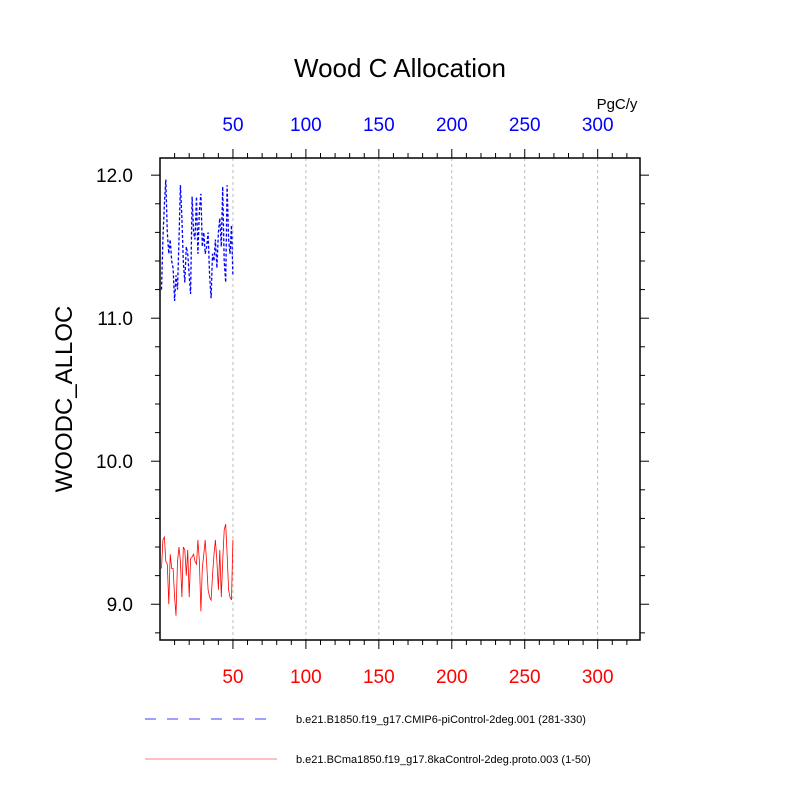 The image size is (800, 800). I want to click on x-tick-label-top: 50, so click(232, 125).